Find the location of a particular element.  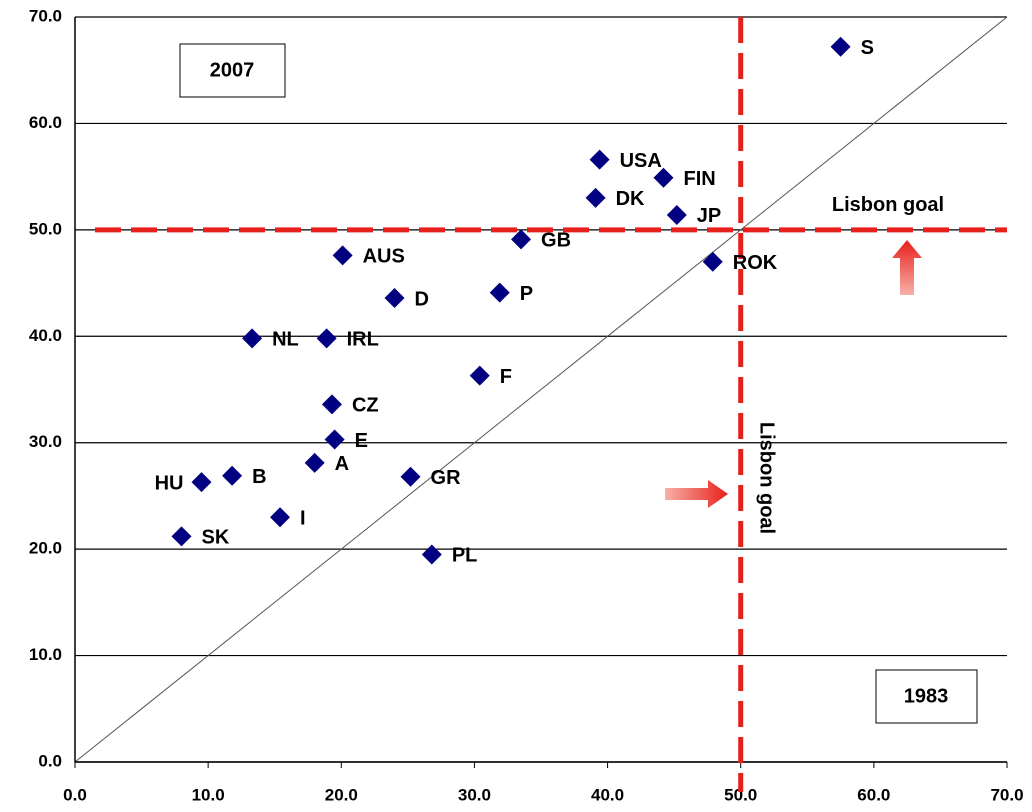

annotation: 1983 is located at coordinates (926, 696).